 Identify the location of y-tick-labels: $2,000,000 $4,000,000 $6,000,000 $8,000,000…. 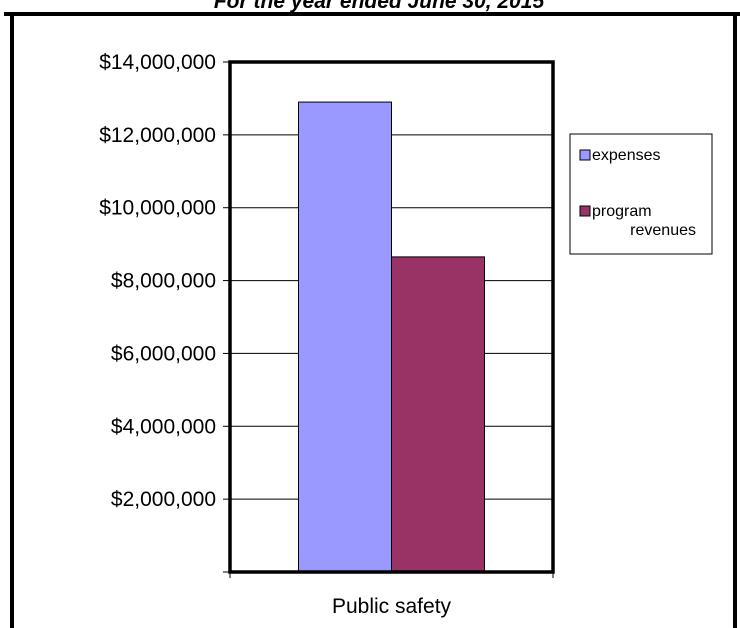
(157, 281).